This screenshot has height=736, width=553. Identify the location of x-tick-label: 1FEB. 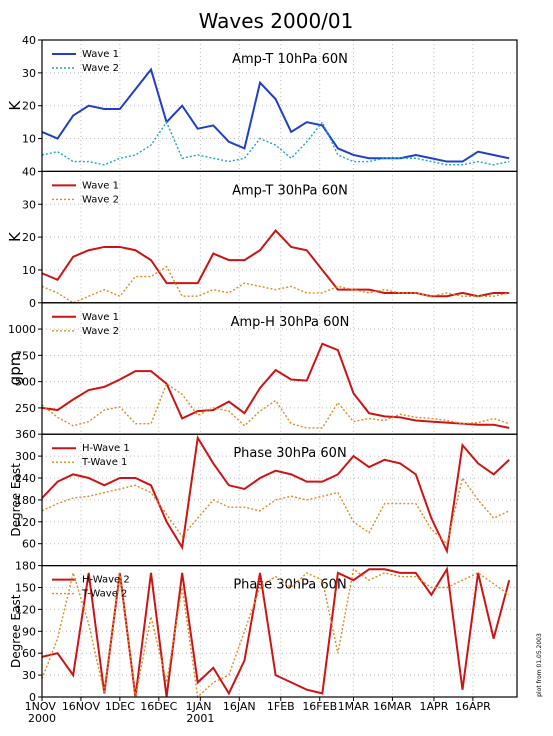
(281, 706).